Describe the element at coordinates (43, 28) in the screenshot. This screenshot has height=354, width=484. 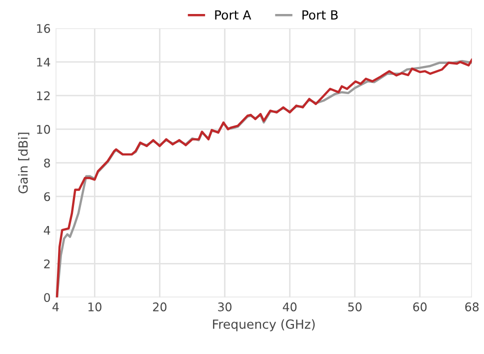
I see `y-tick-label: 16` at that location.